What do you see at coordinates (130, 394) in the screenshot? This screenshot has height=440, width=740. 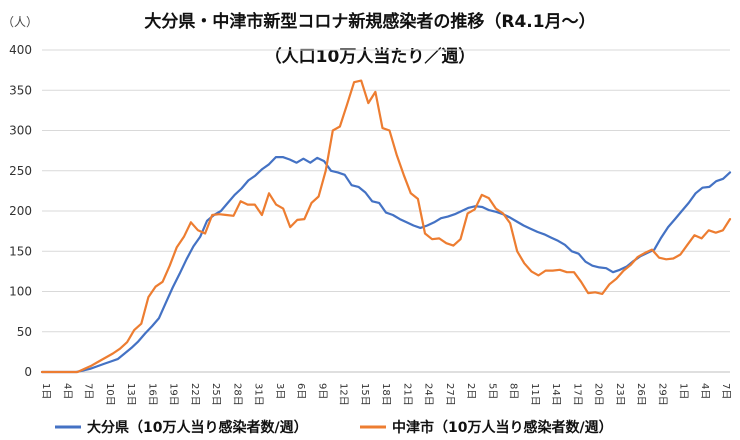 I see `x-tick-label: 13日` at bounding box center [130, 394].